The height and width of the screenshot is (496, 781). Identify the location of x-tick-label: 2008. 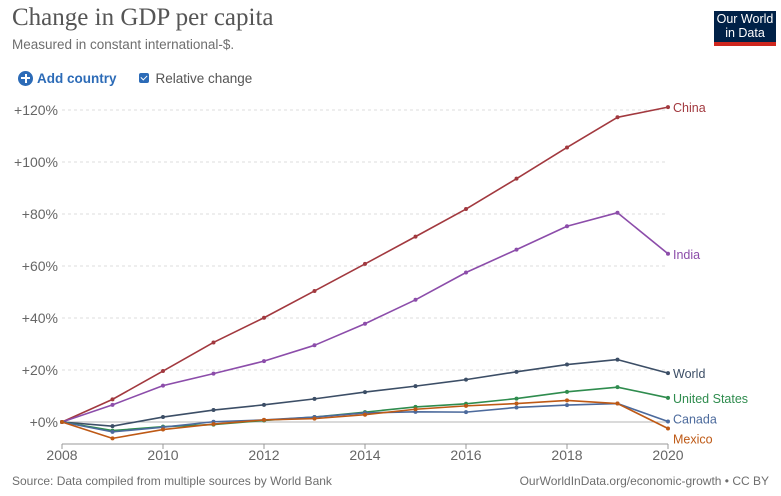
(61, 455).